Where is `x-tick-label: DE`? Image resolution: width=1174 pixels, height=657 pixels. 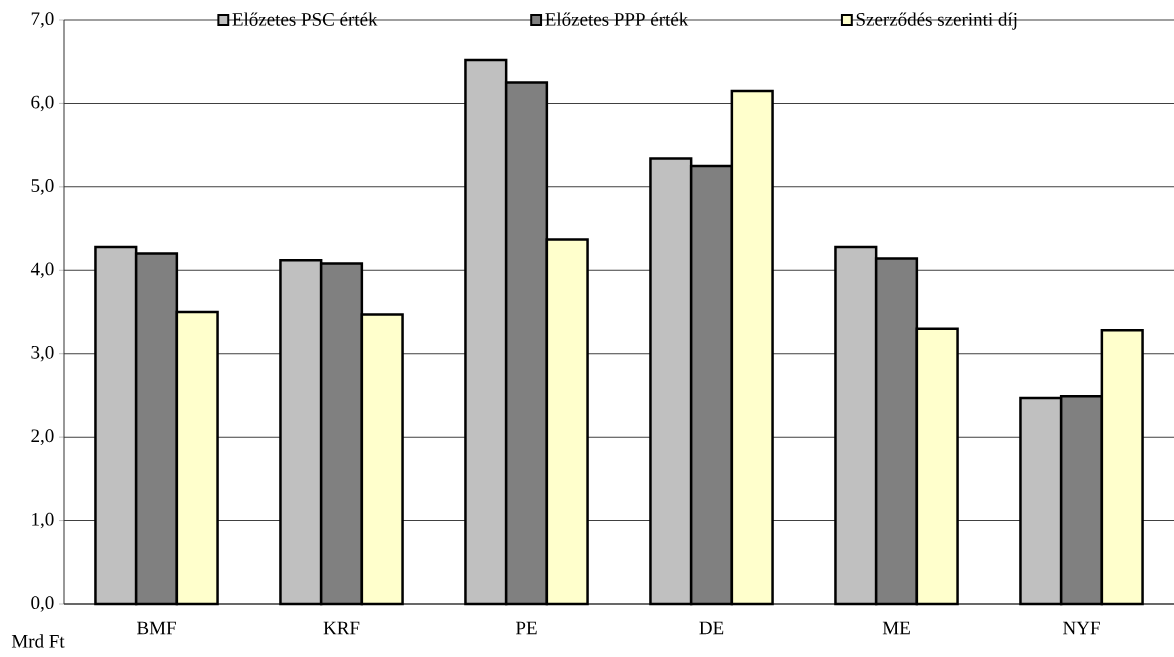 x-tick-label: DE is located at coordinates (711, 628).